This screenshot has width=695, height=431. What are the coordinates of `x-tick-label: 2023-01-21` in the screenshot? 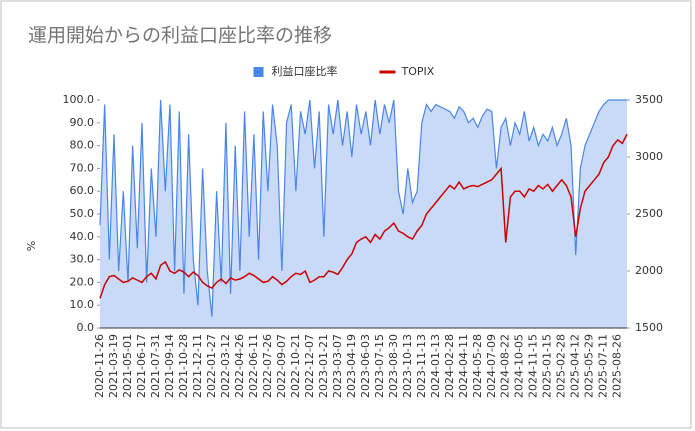 It's located at (323, 366).